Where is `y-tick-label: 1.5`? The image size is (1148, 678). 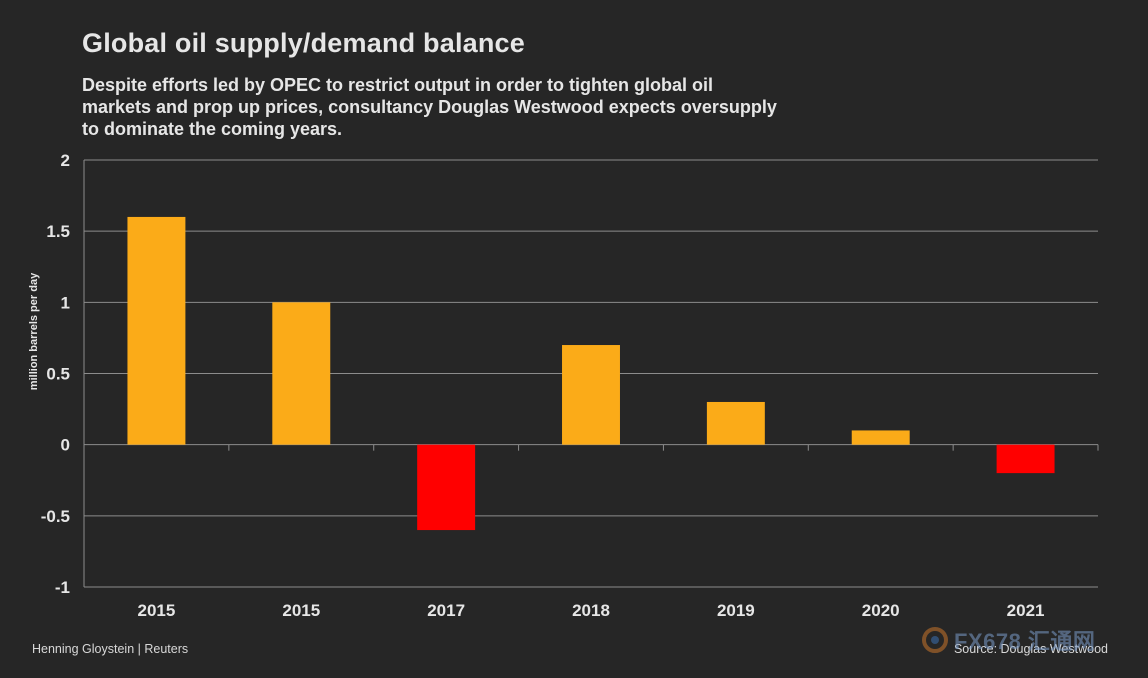
y-tick-label: 1.5 is located at coordinates (58, 231).